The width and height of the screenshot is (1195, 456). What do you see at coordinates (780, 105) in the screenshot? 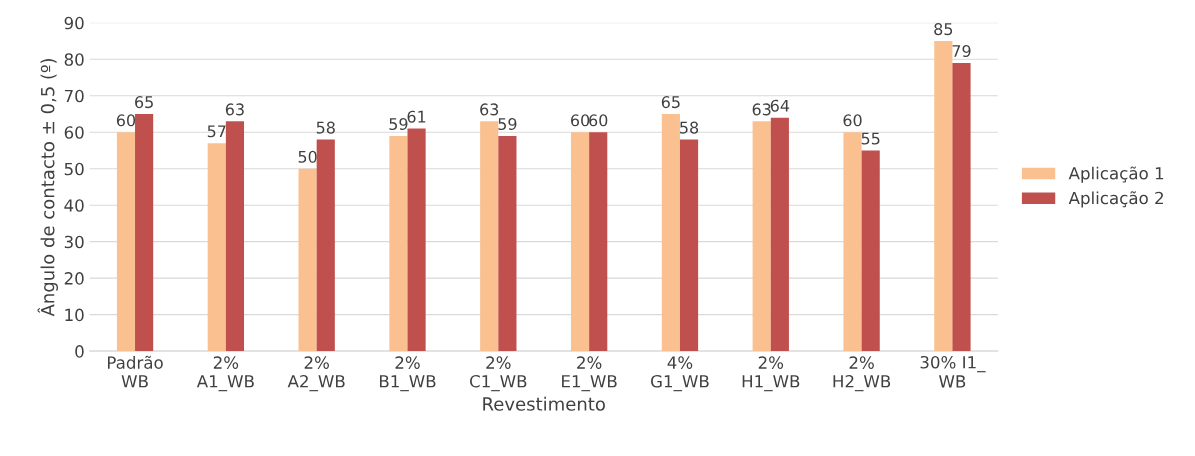
I see `data-label: 64` at bounding box center [780, 105].